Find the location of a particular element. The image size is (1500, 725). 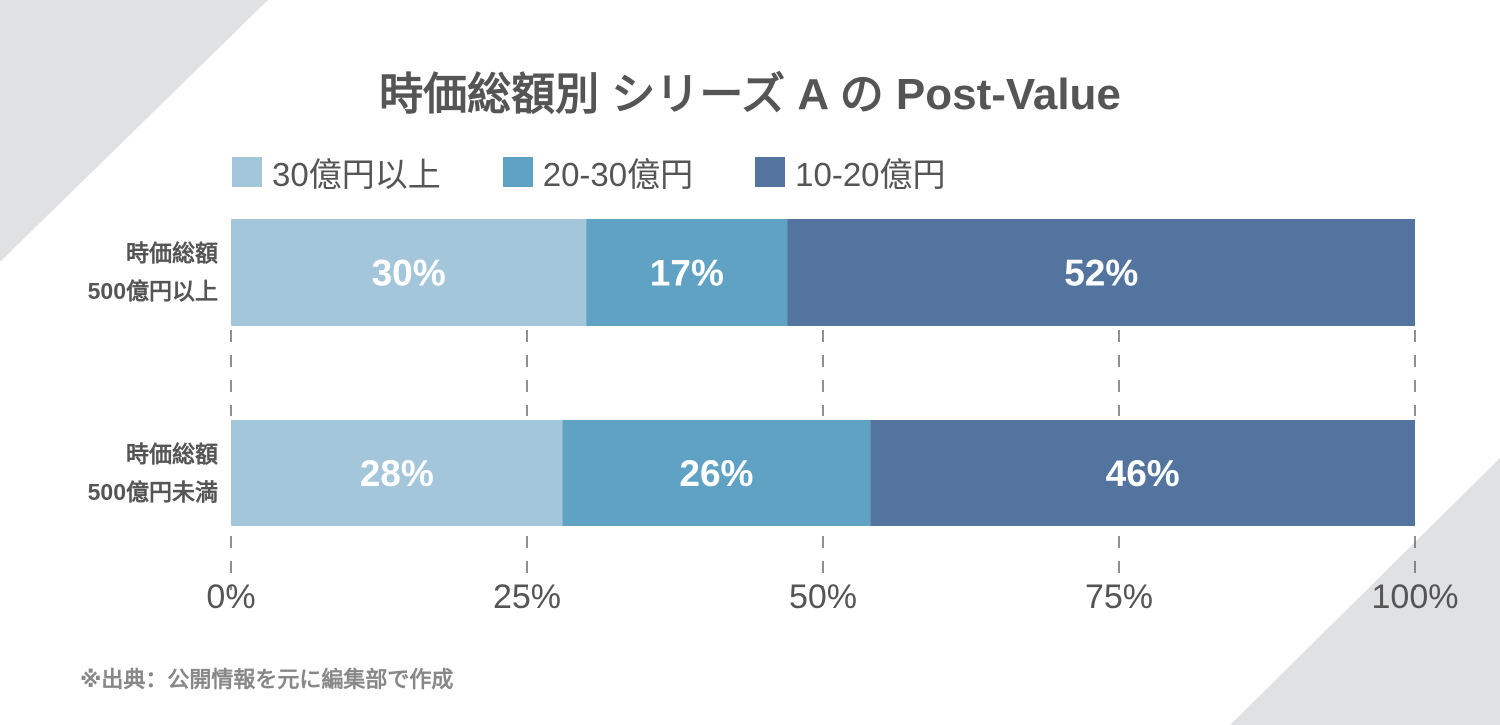

x-tick-label: 100% is located at coordinates (1415, 597).